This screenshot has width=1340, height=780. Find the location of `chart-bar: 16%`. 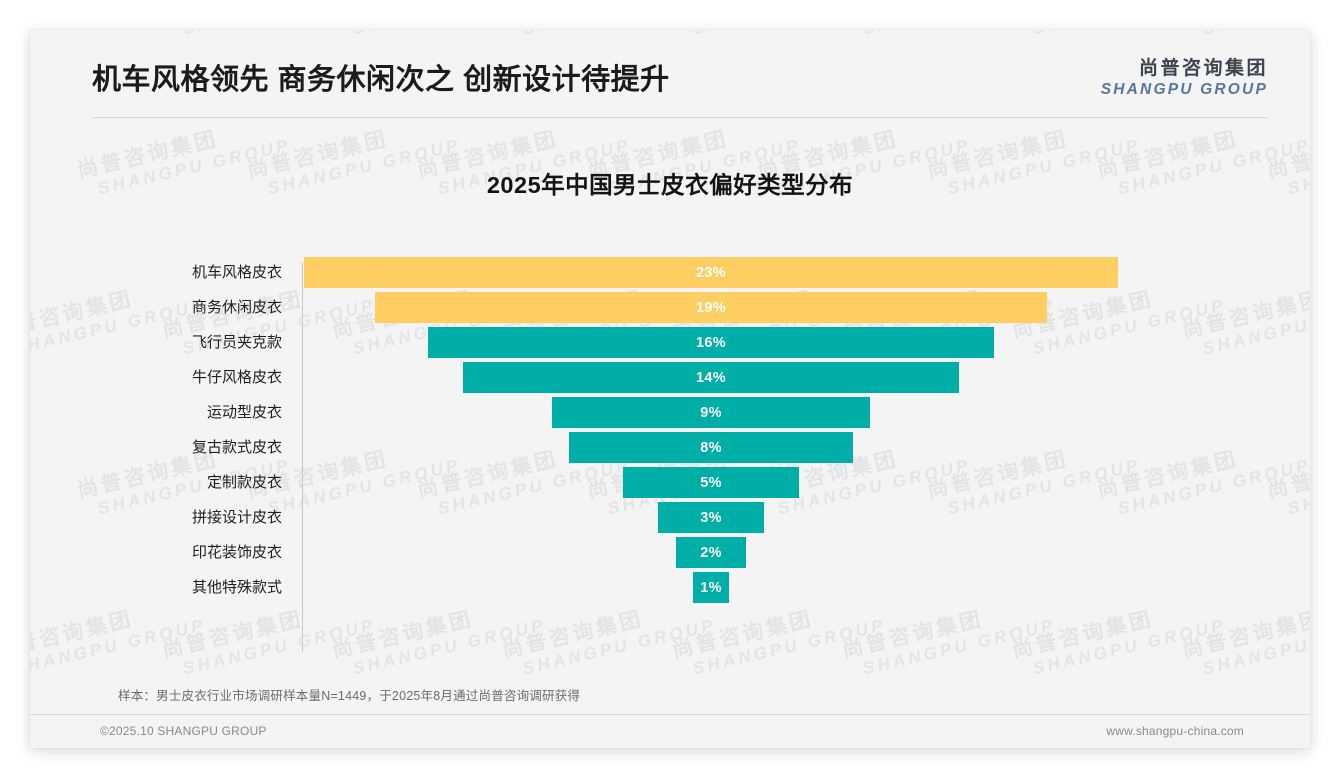

chart-bar: 16% is located at coordinates (711, 342).